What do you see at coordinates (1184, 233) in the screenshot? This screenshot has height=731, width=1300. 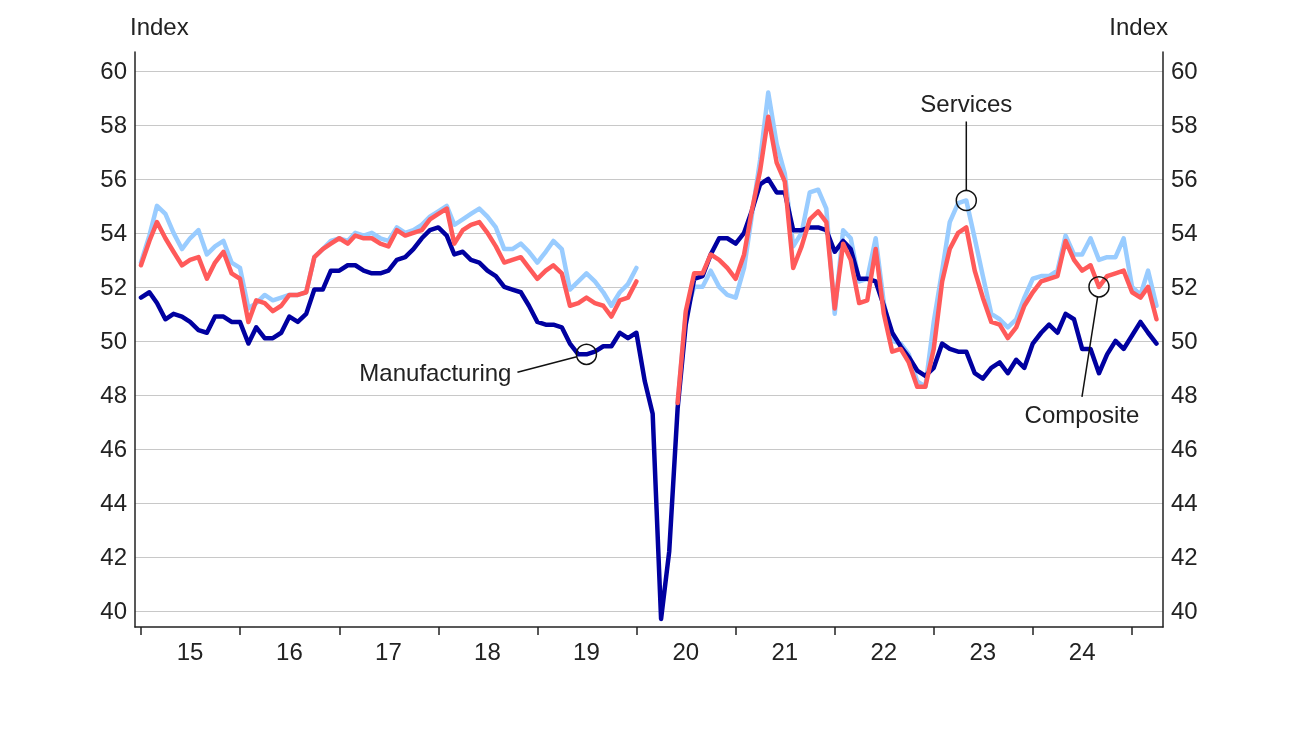 I see `y2-tick-label: 54` at bounding box center [1184, 233].